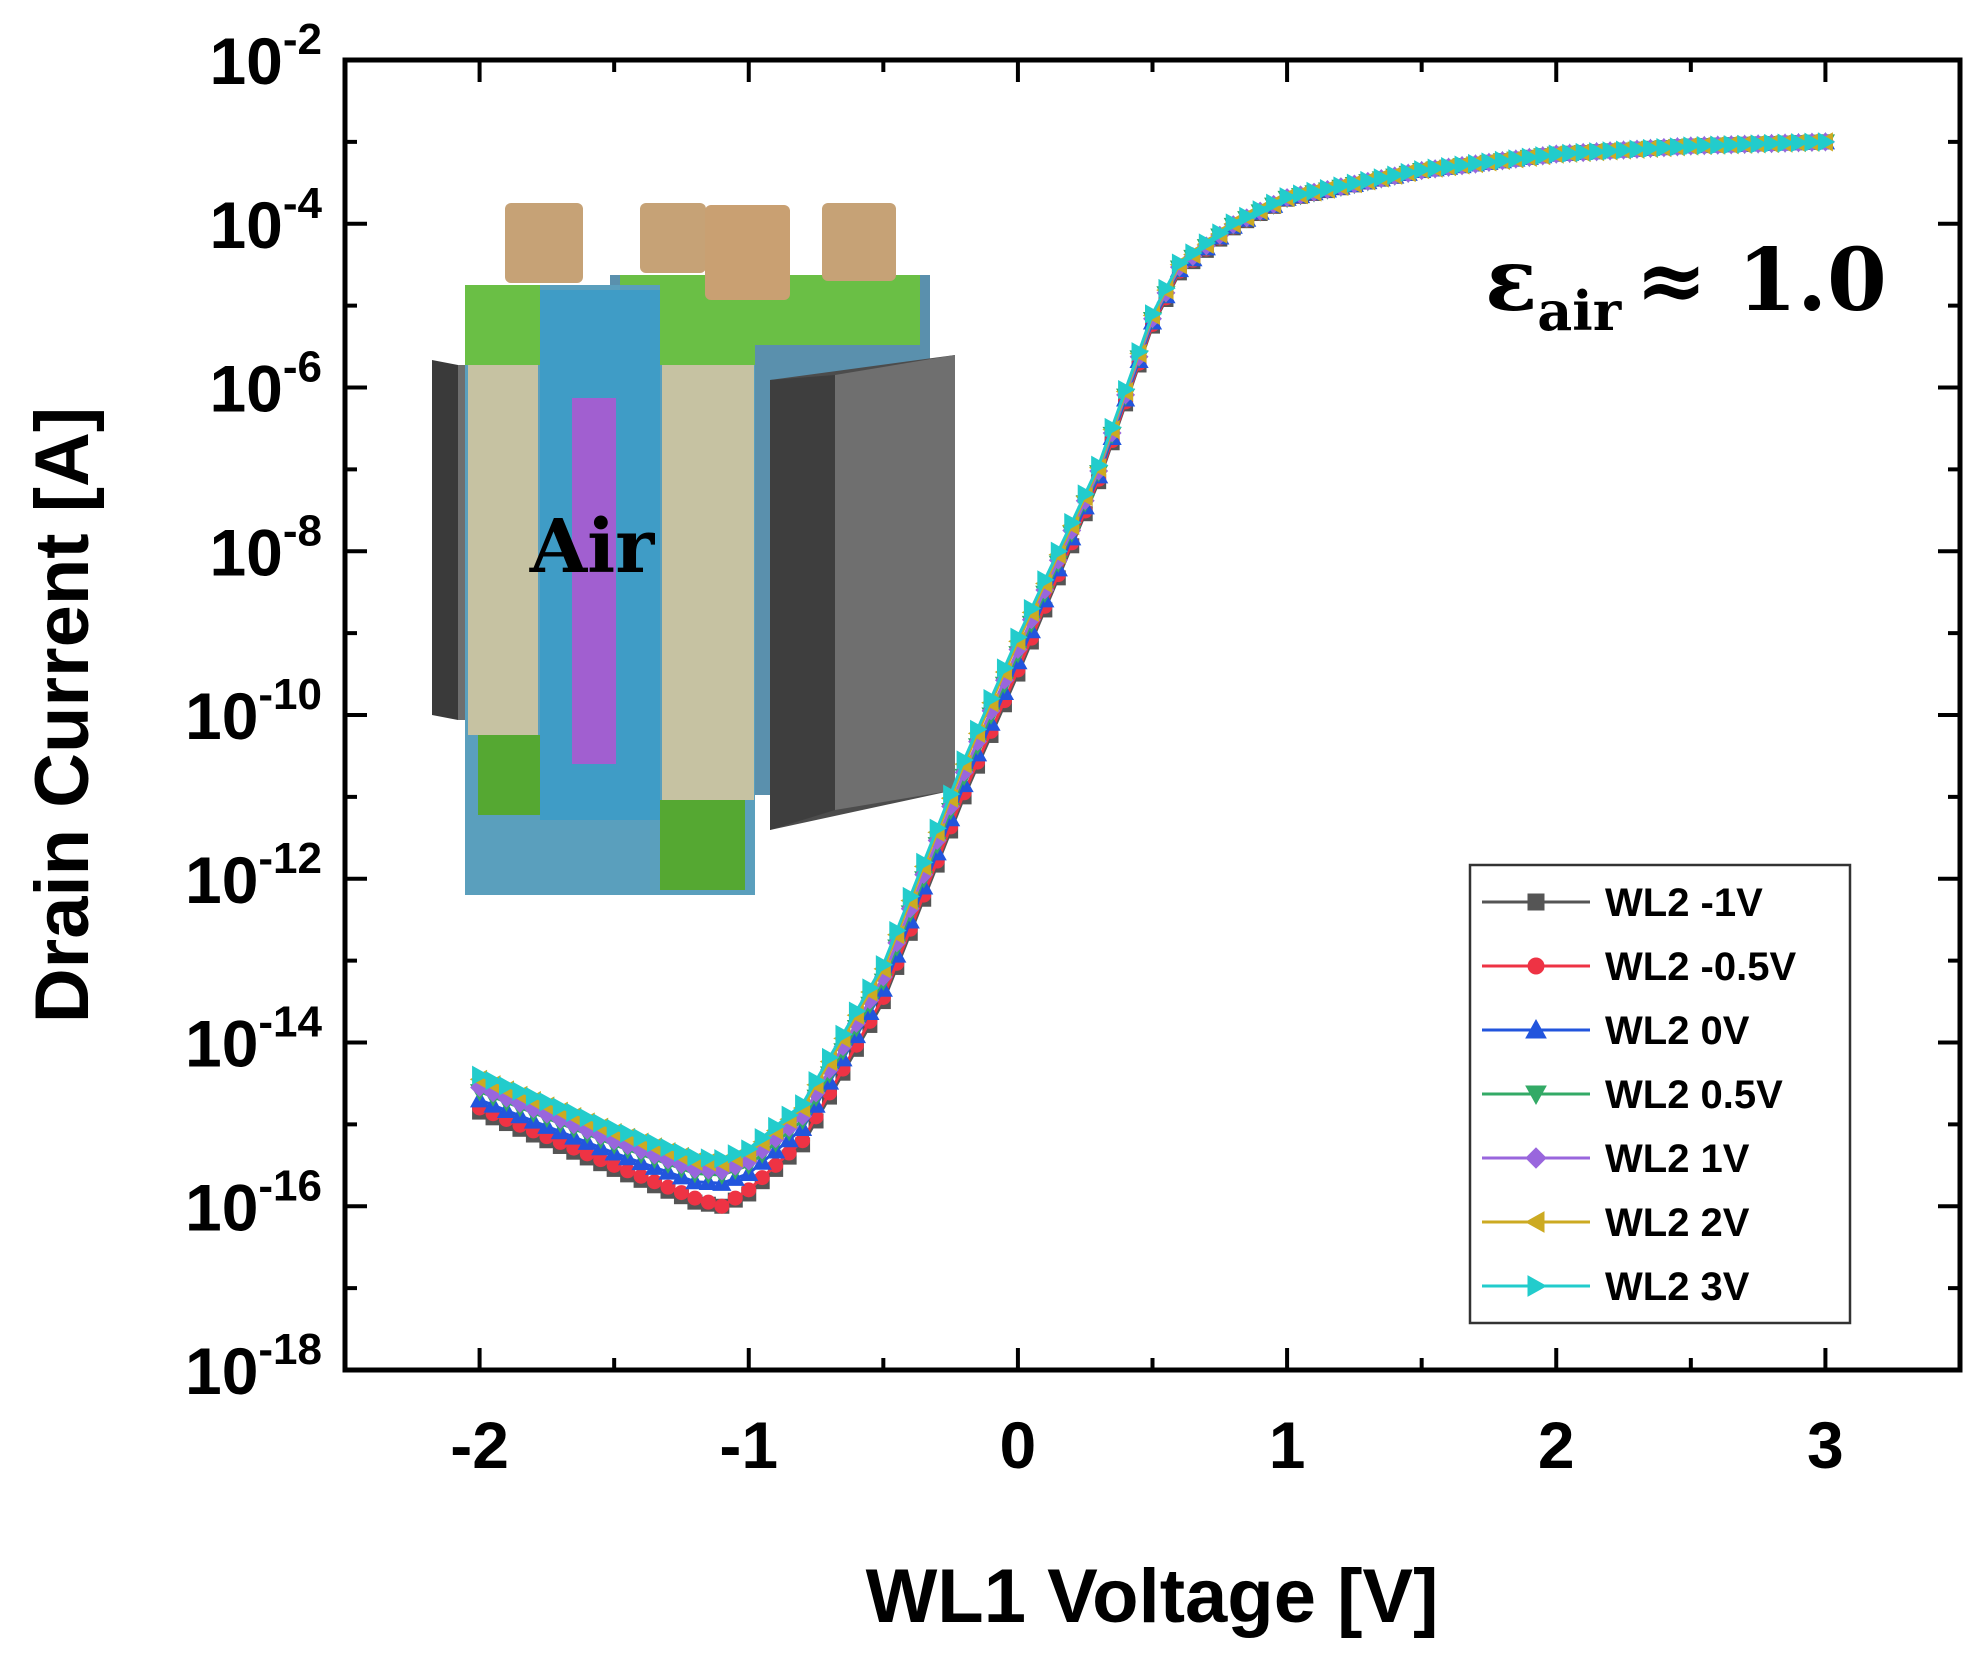 Image resolution: width=1985 pixels, height=1654 pixels. Describe the element at coordinates (1677, 1159) in the screenshot. I see `legend-label: WL2 1V` at that location.